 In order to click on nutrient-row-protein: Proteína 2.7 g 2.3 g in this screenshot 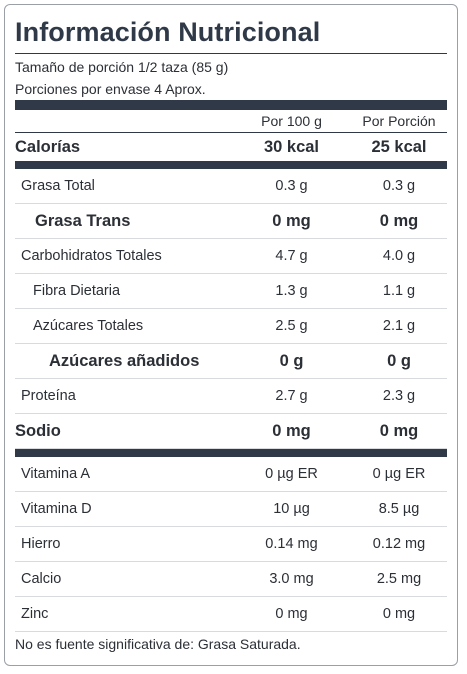, I will do `click(231, 396)`.